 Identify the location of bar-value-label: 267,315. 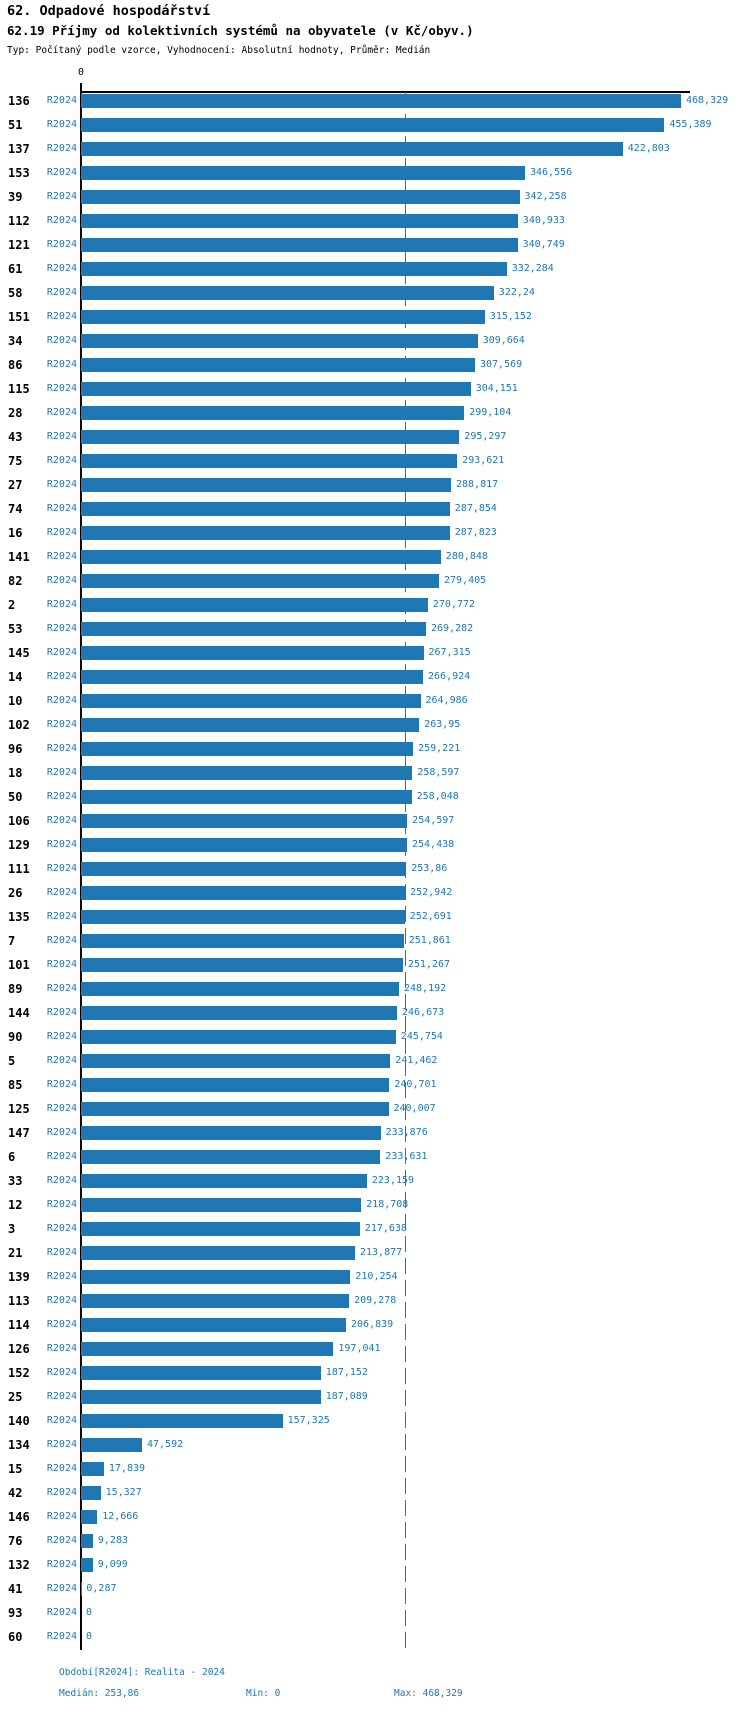
(449, 652).